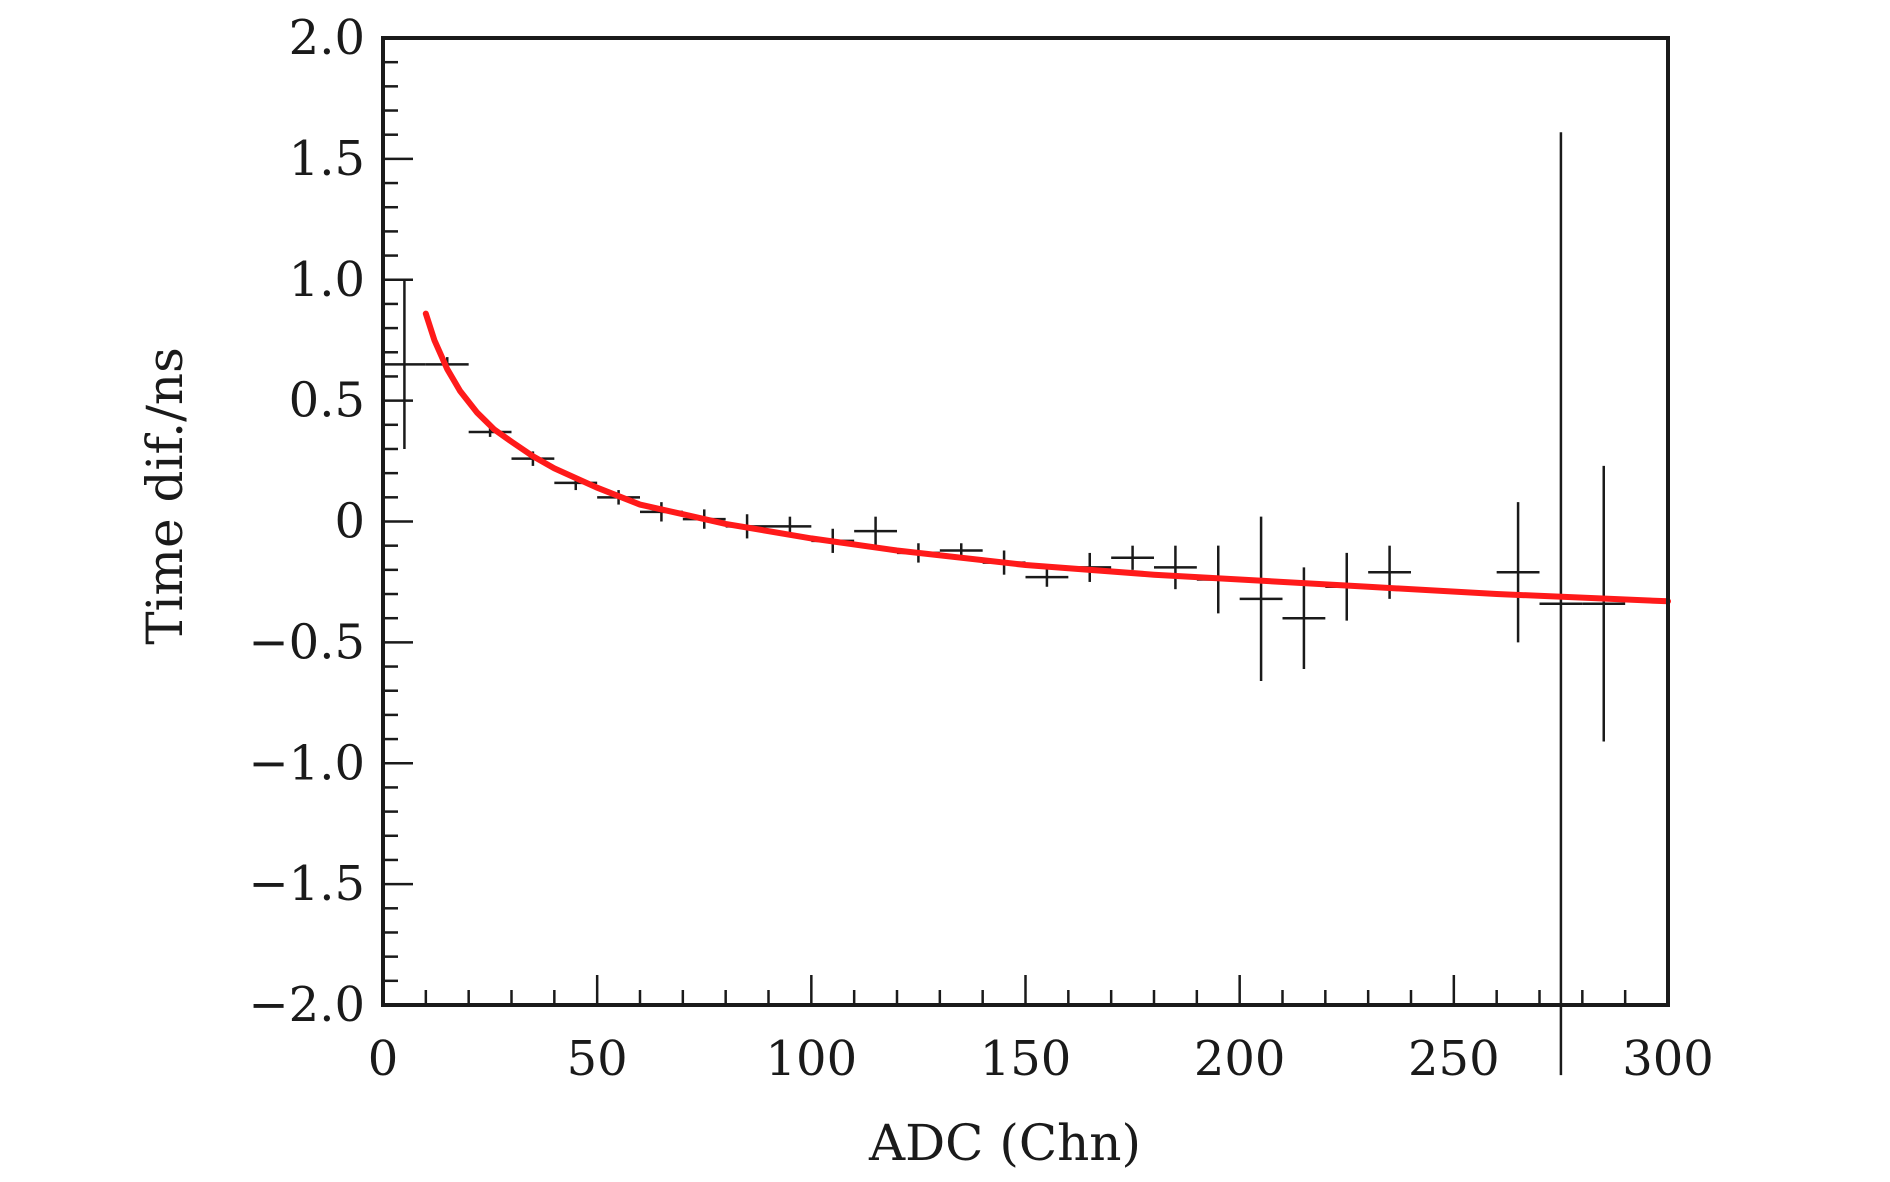 Image resolution: width=1890 pixels, height=1182 pixels. Describe the element at coordinates (327, 401) in the screenshot. I see `y-tick-label: 0.5` at that location.